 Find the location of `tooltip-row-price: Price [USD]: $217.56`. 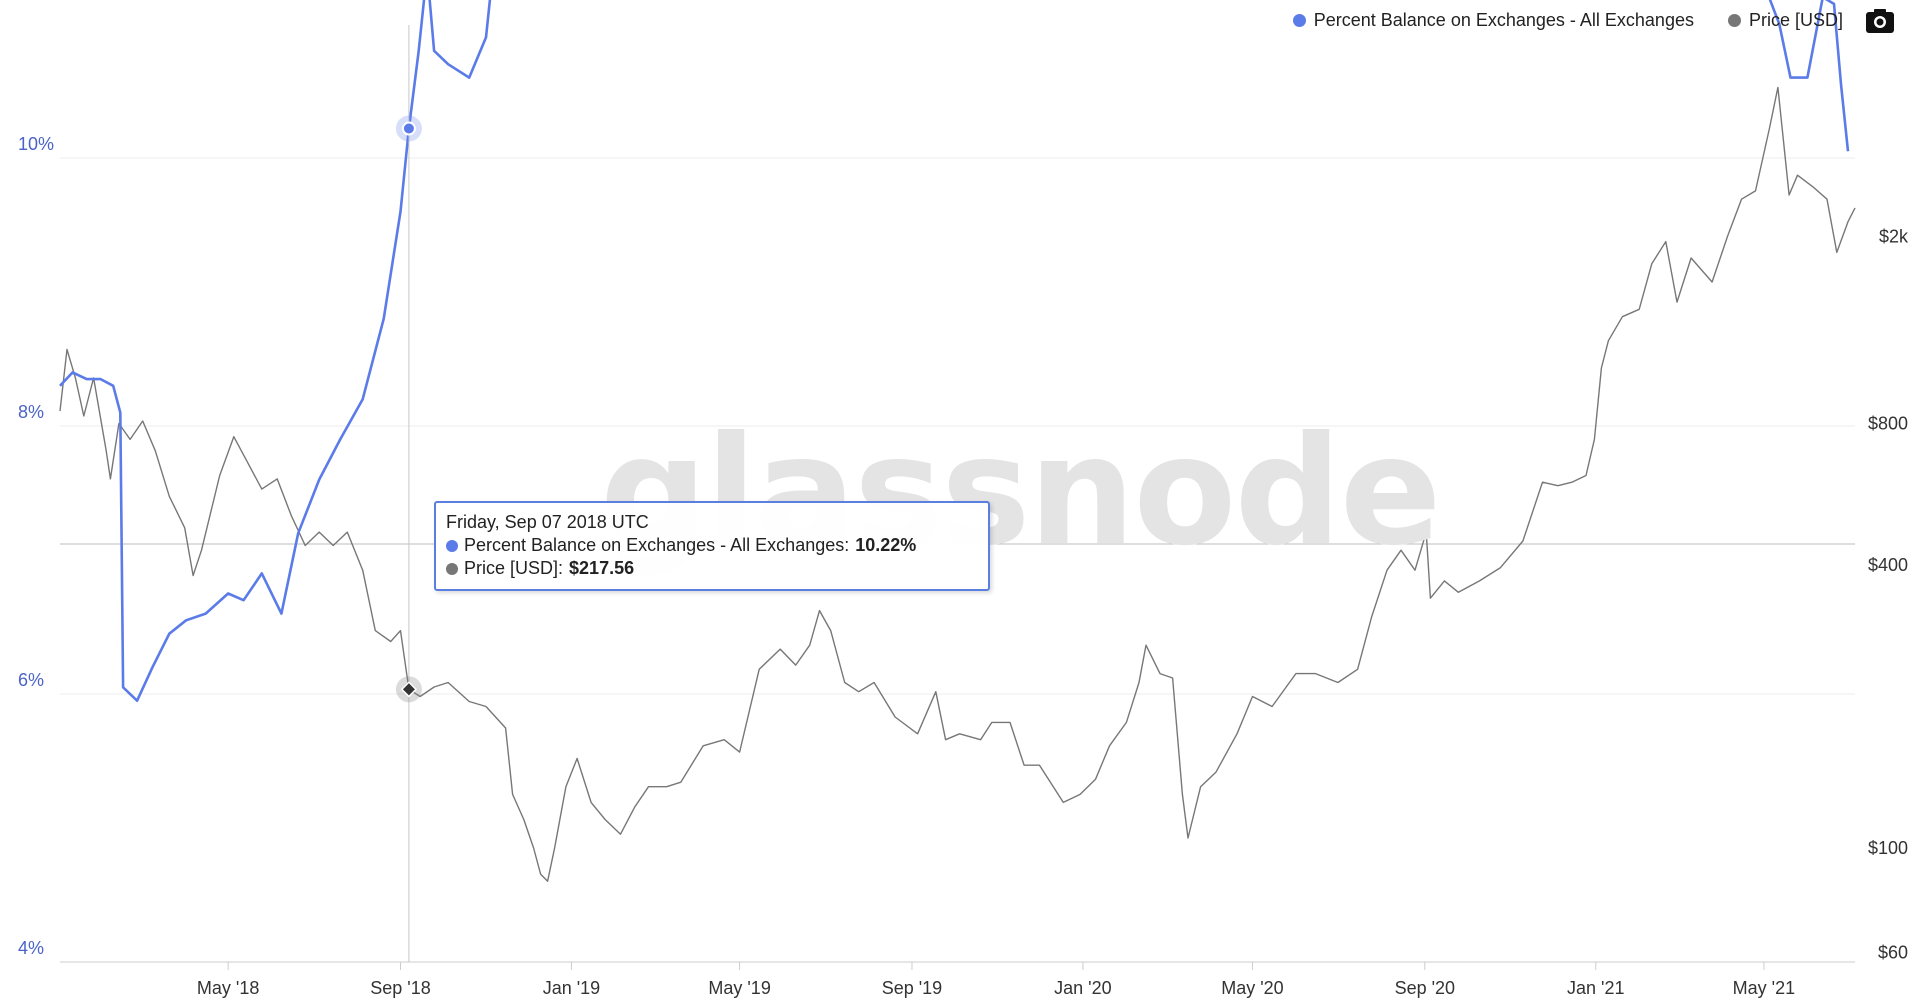

tooltip-row-price: Price [USD]: $217.56 is located at coordinates (712, 568).